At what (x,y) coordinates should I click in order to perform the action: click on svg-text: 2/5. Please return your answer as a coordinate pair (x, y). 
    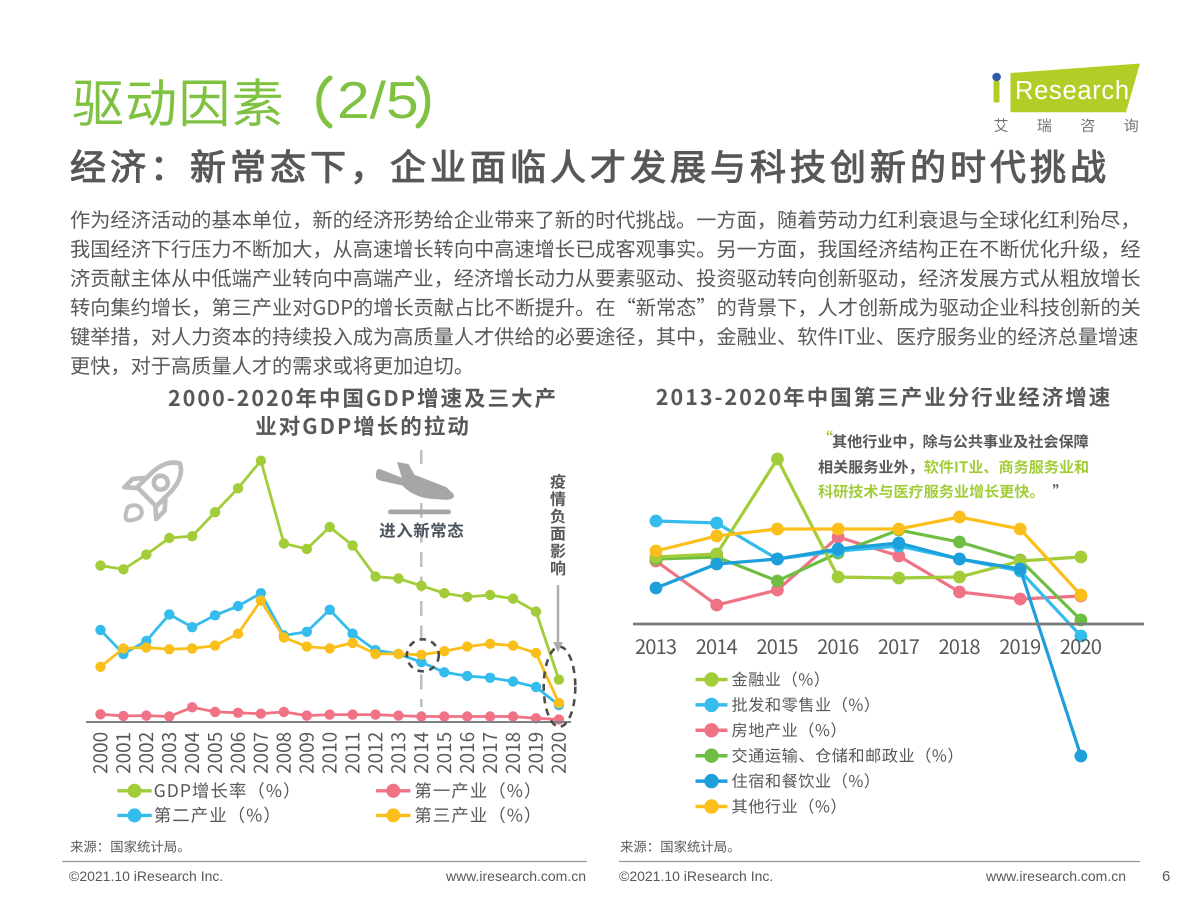
    Looking at the image, I should click on (378, 100).